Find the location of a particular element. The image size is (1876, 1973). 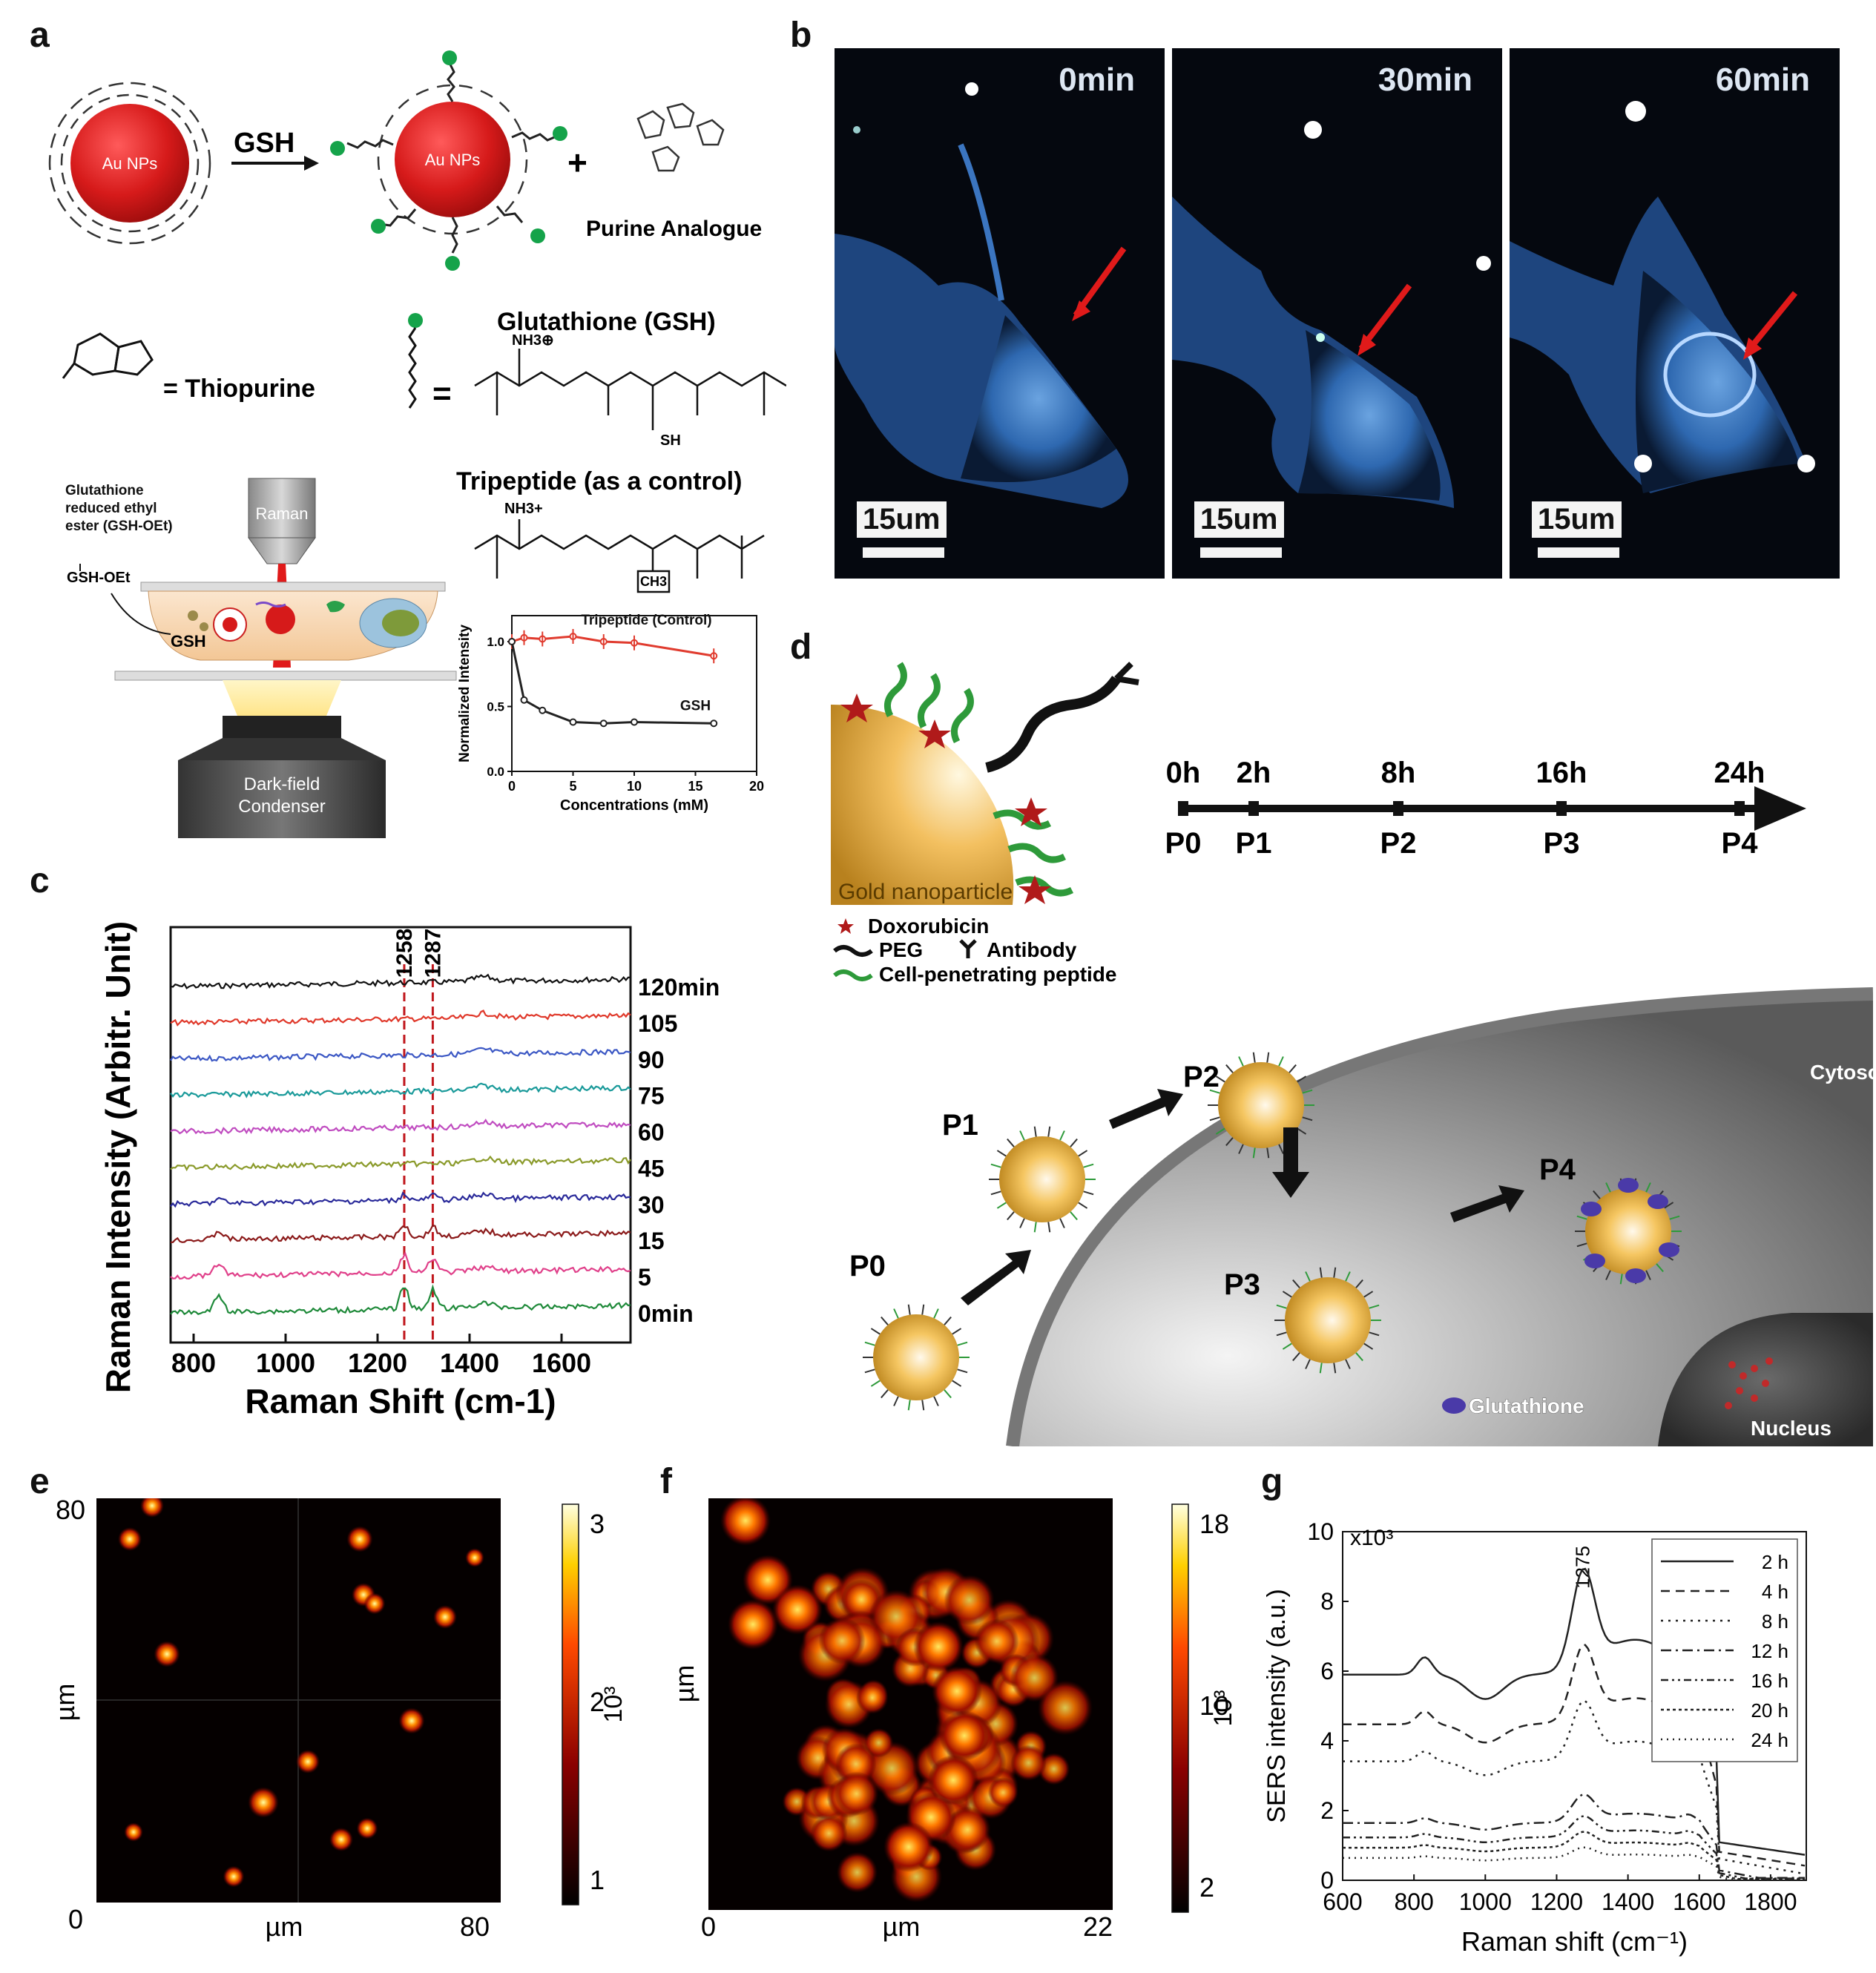

timeline-hour: 0h is located at coordinates (1183, 773).